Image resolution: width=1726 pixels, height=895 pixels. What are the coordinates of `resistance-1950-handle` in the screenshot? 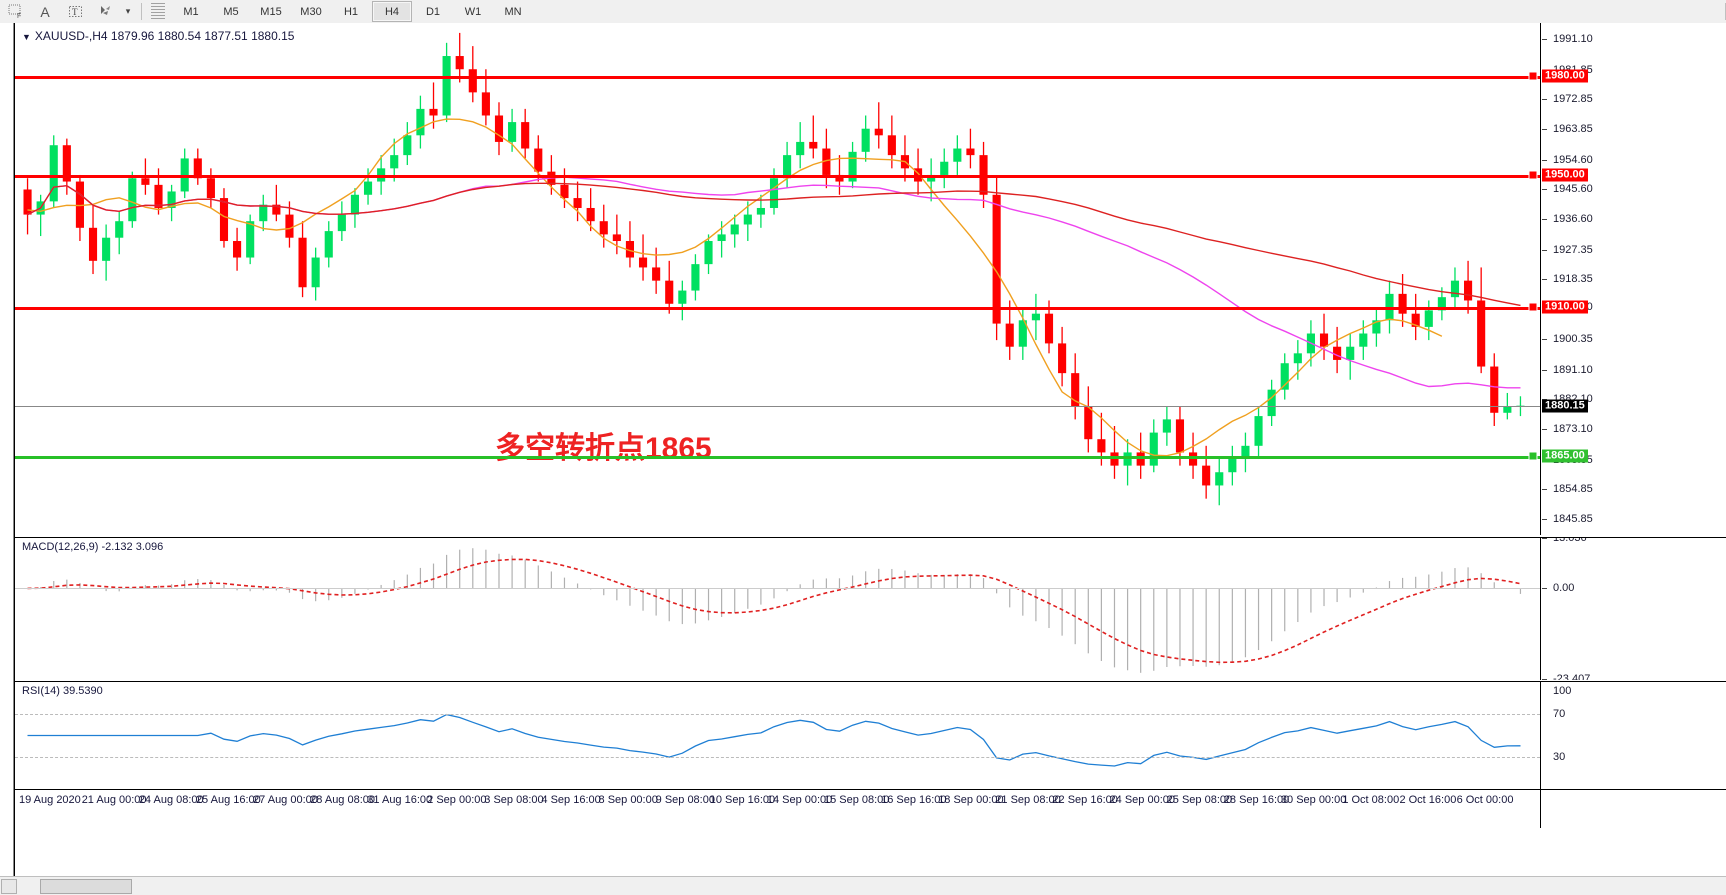 It's located at (1533, 175).